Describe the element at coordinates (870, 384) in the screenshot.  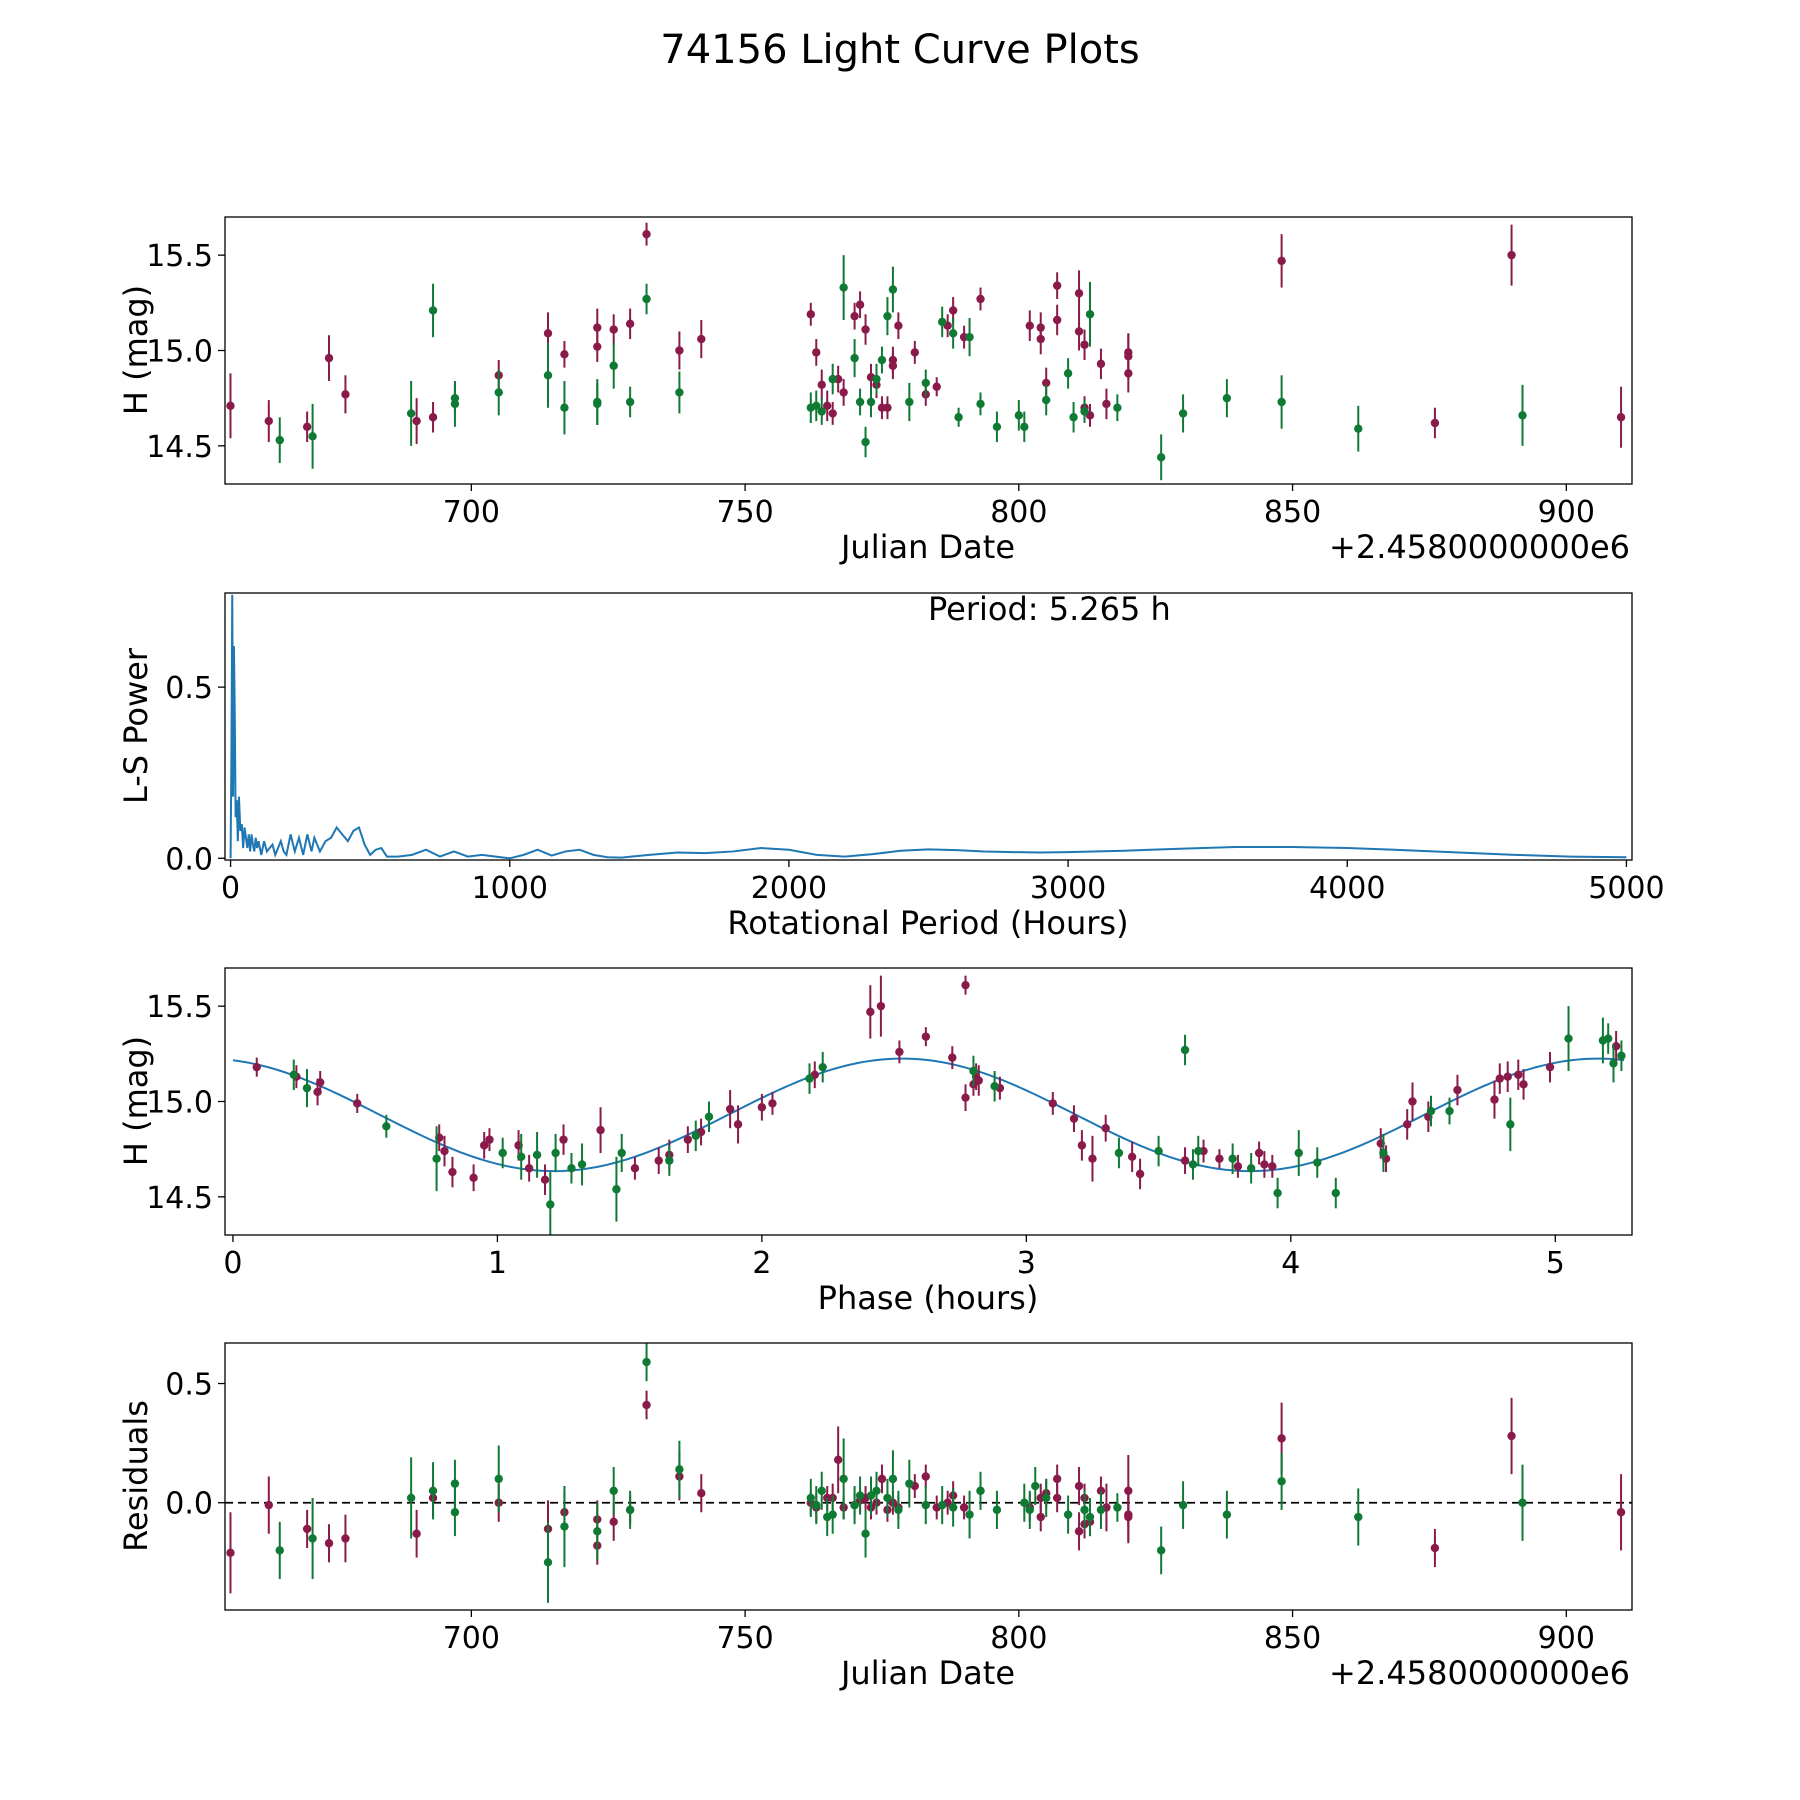
I see `light-curve-ticks: 700 750 800 850 900 14.5 15.0 15.5` at that location.